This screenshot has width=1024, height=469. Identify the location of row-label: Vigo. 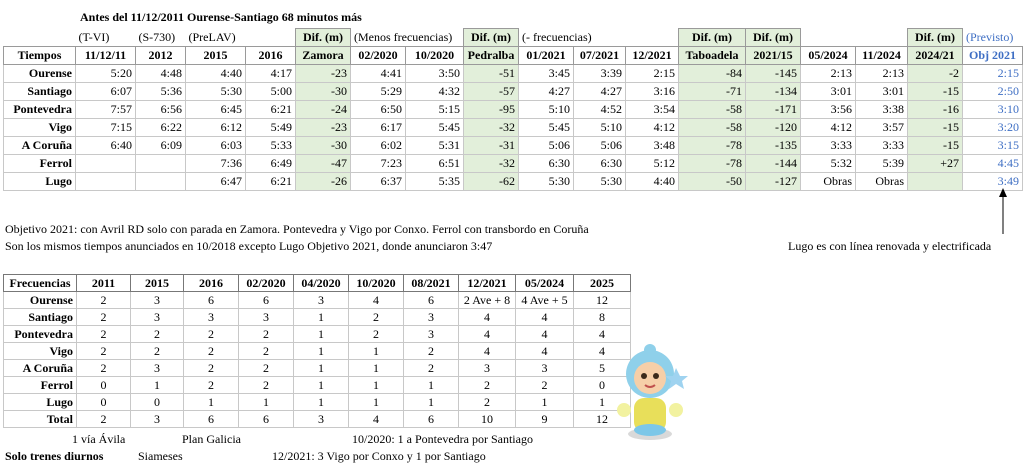
(39, 127).